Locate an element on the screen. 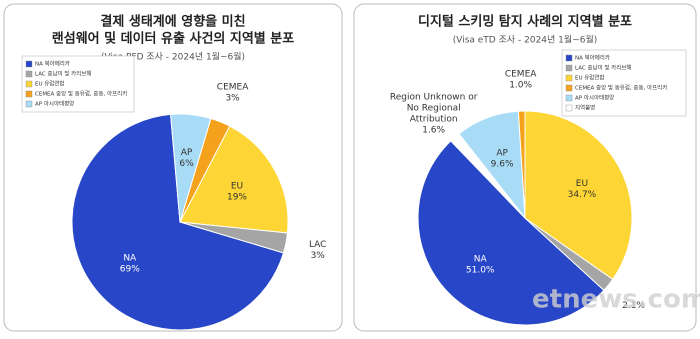 The height and width of the screenshot is (339, 700). data-label-value: 34.7% is located at coordinates (582, 194).